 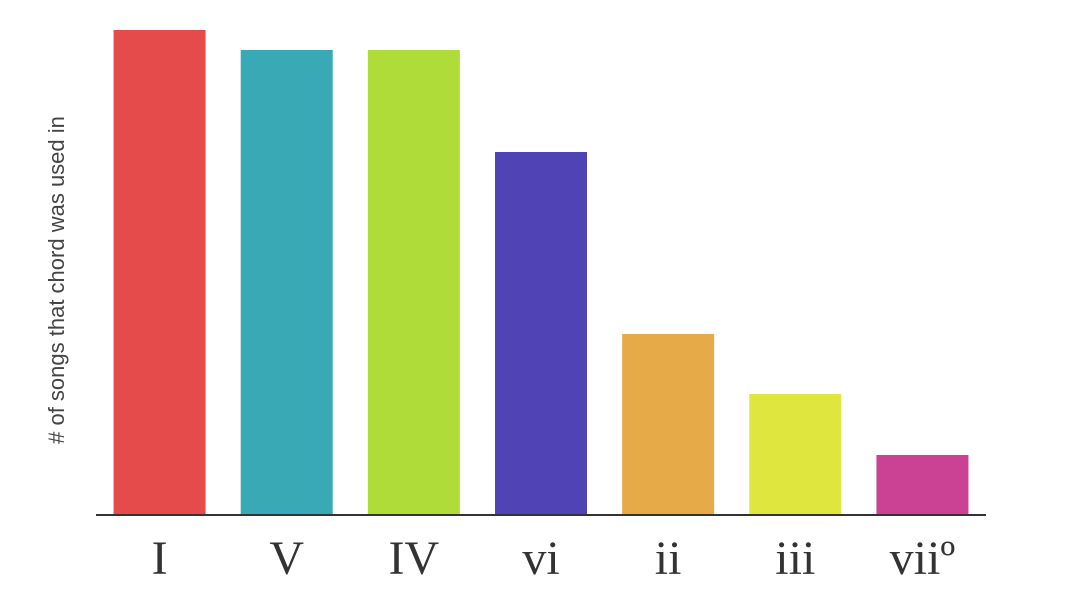 What do you see at coordinates (795, 558) in the screenshot?
I see `x-tick-label: iii` at bounding box center [795, 558].